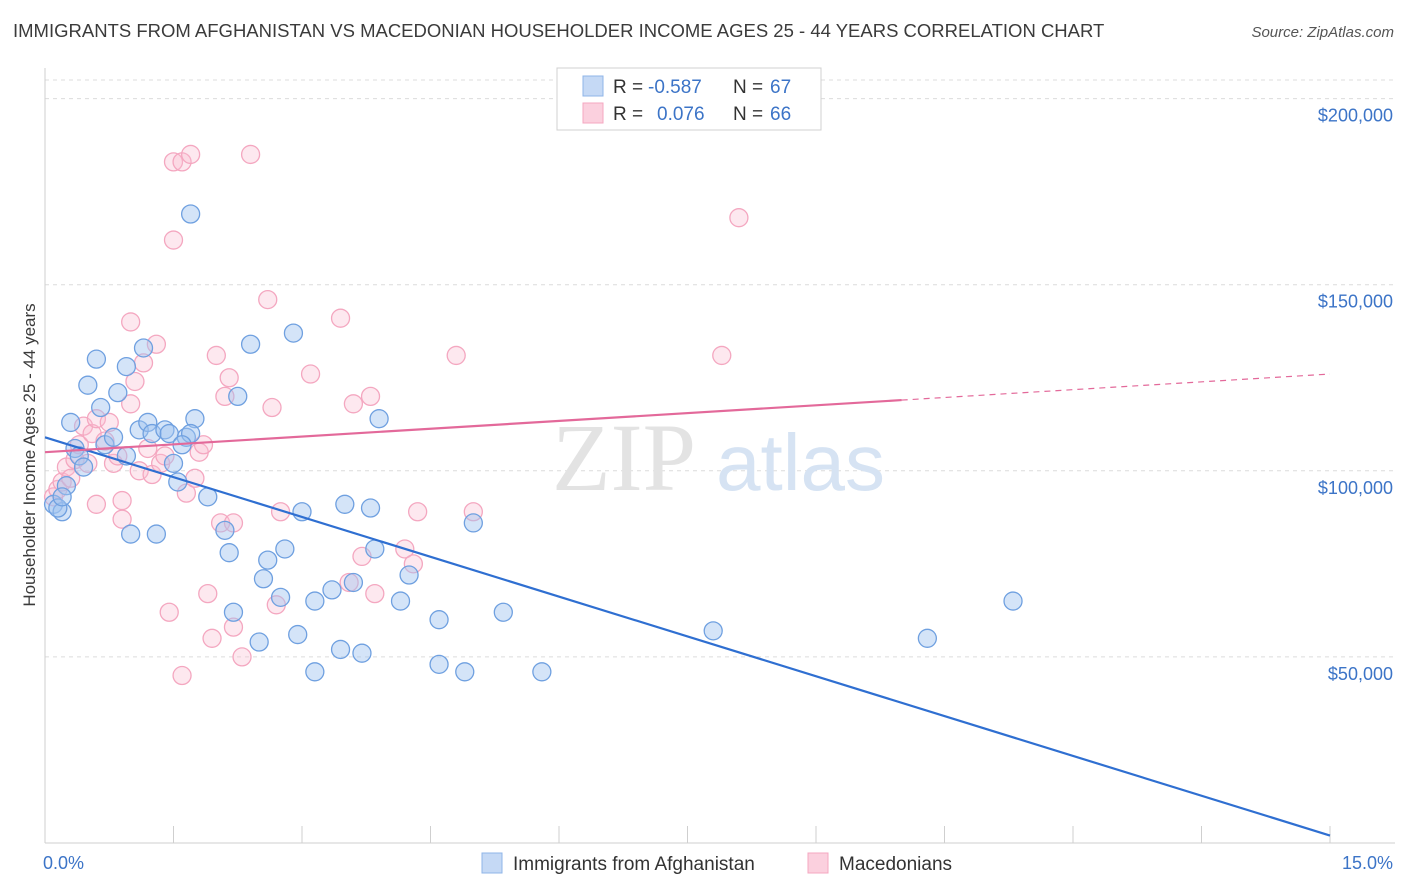 The image size is (1406, 892). Describe the element at coordinates (473, 426) in the screenshot. I see `trend-line-macedonians` at that location.